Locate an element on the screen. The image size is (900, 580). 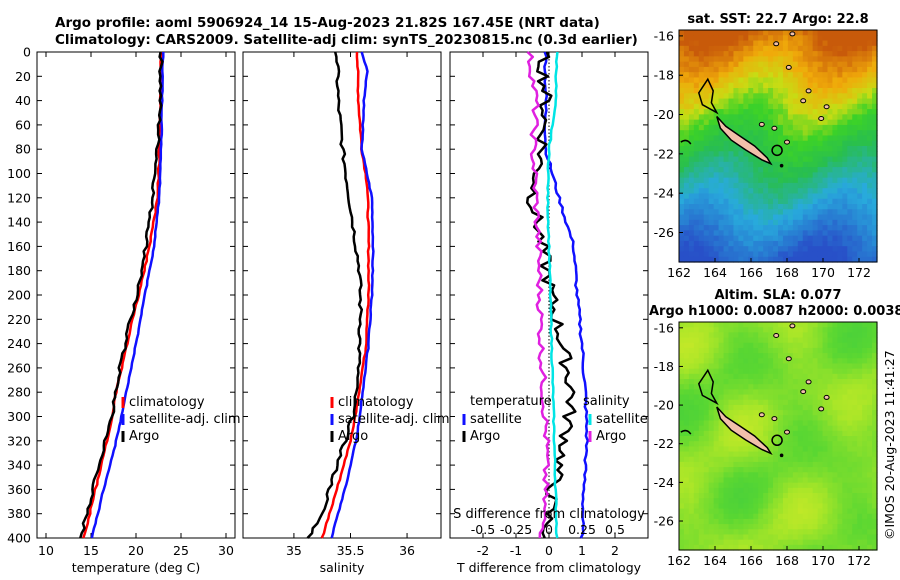
map-subtitle-sla: Argo h1000: 0.0087 h2000: 0.0038 is located at coordinates (774, 311).